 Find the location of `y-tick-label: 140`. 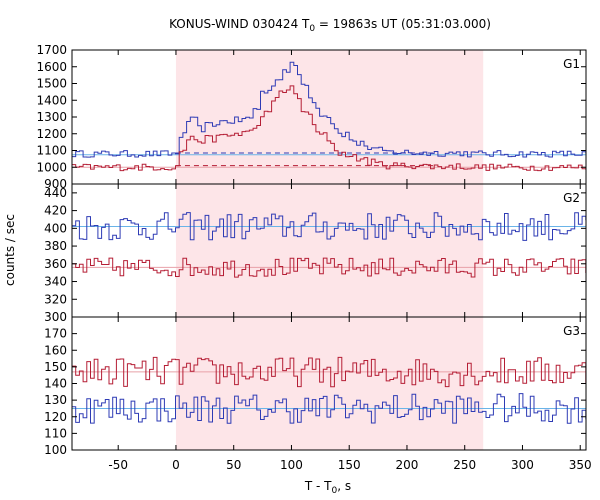

y-tick-label: 140 is located at coordinates (55, 384).